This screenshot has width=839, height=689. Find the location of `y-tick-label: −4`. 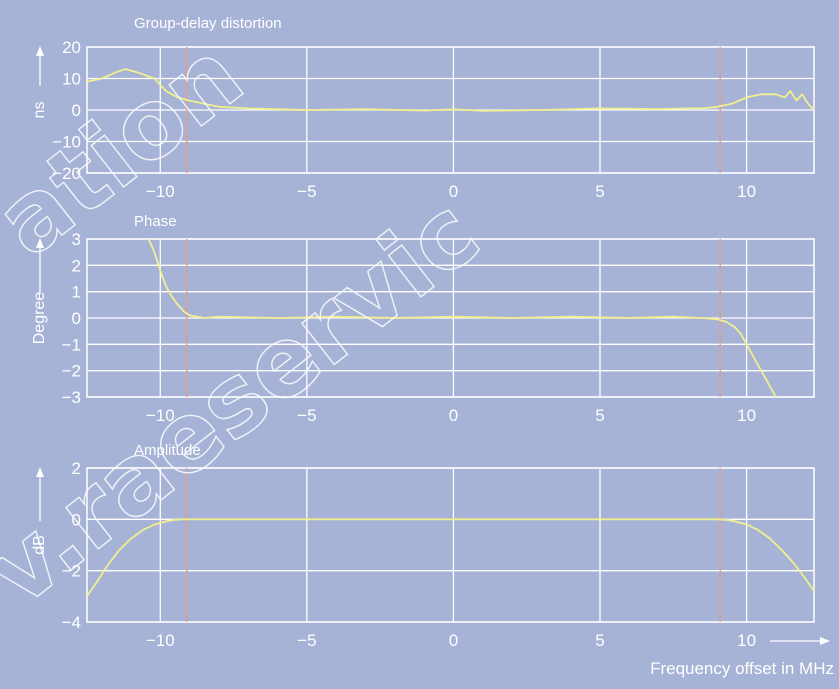

y-tick-label: −4 is located at coordinates (71, 622).